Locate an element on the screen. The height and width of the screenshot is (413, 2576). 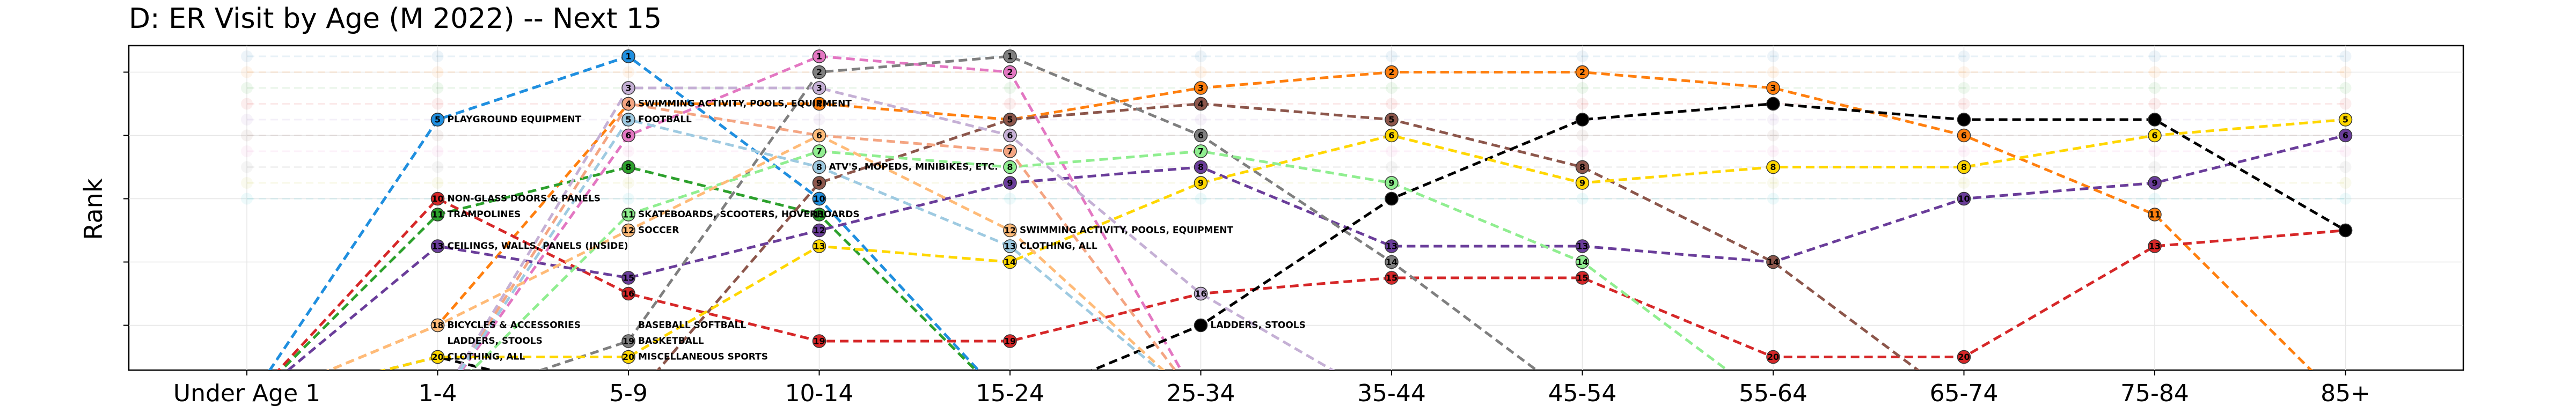
point-rank-label: 7 is located at coordinates (1201, 151).